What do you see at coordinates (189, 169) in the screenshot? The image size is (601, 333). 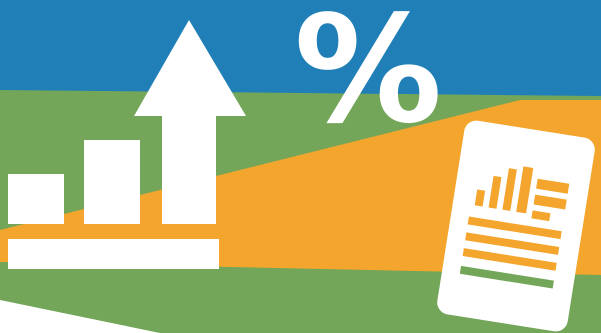 I see `arrow-shaft` at bounding box center [189, 169].